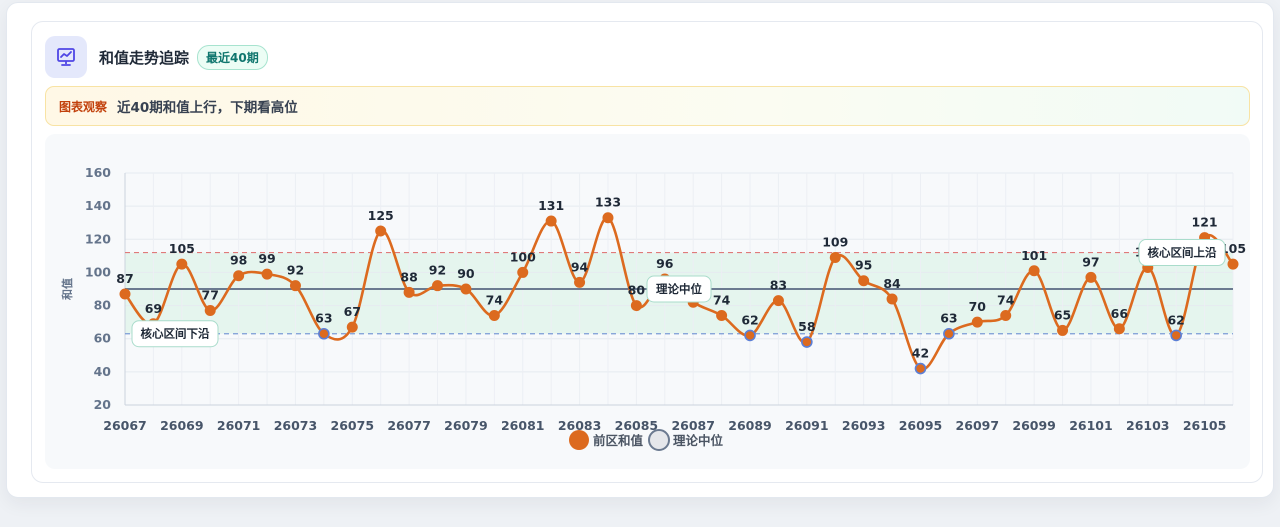 This screenshot has width=1280, height=527. Describe the element at coordinates (892, 283) in the screenshot. I see `data-label: 84` at that location.